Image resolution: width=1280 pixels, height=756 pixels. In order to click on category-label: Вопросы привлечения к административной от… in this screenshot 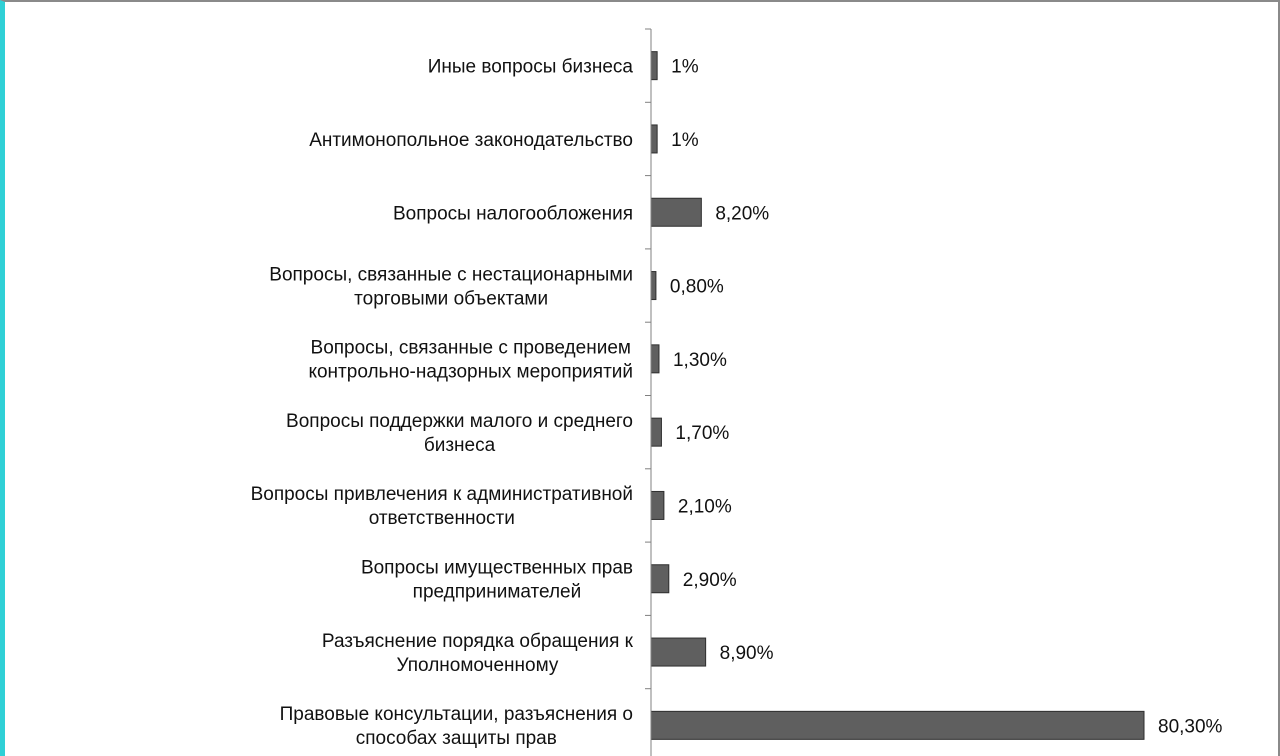, I will do `click(442, 506)`.